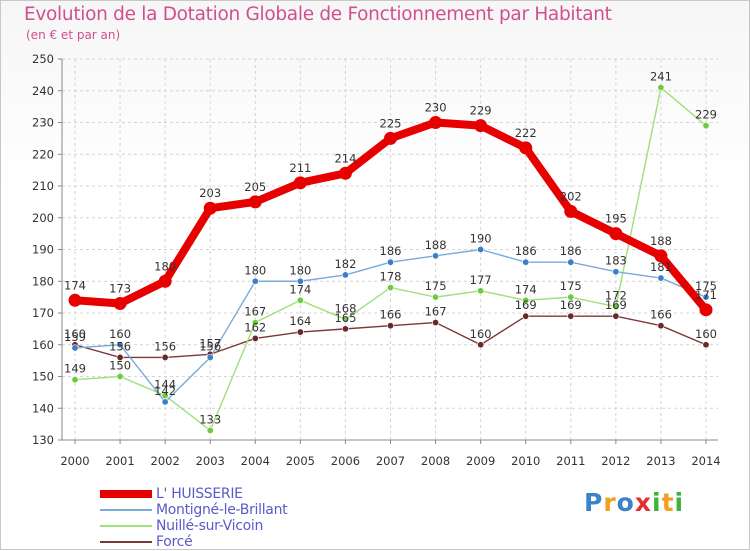 This screenshot has width=750, height=551. Describe the element at coordinates (661, 267) in the screenshot. I see `data-label: 181` at that location.